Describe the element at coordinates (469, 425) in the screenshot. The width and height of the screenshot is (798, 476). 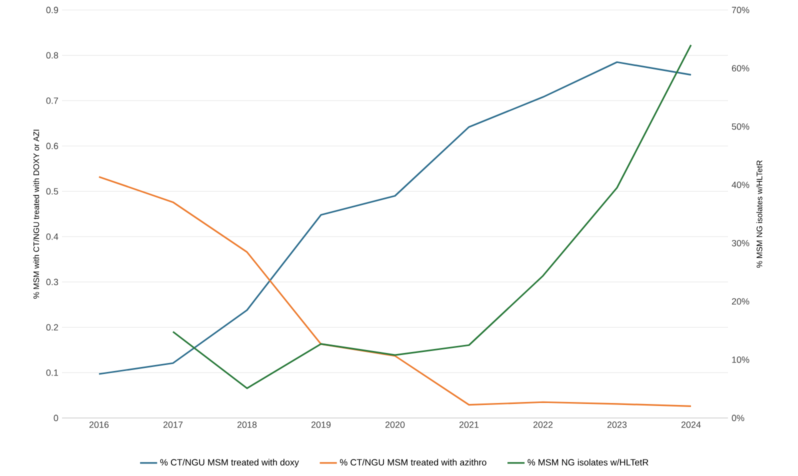
I see `x-tick-label: 2021` at that location.